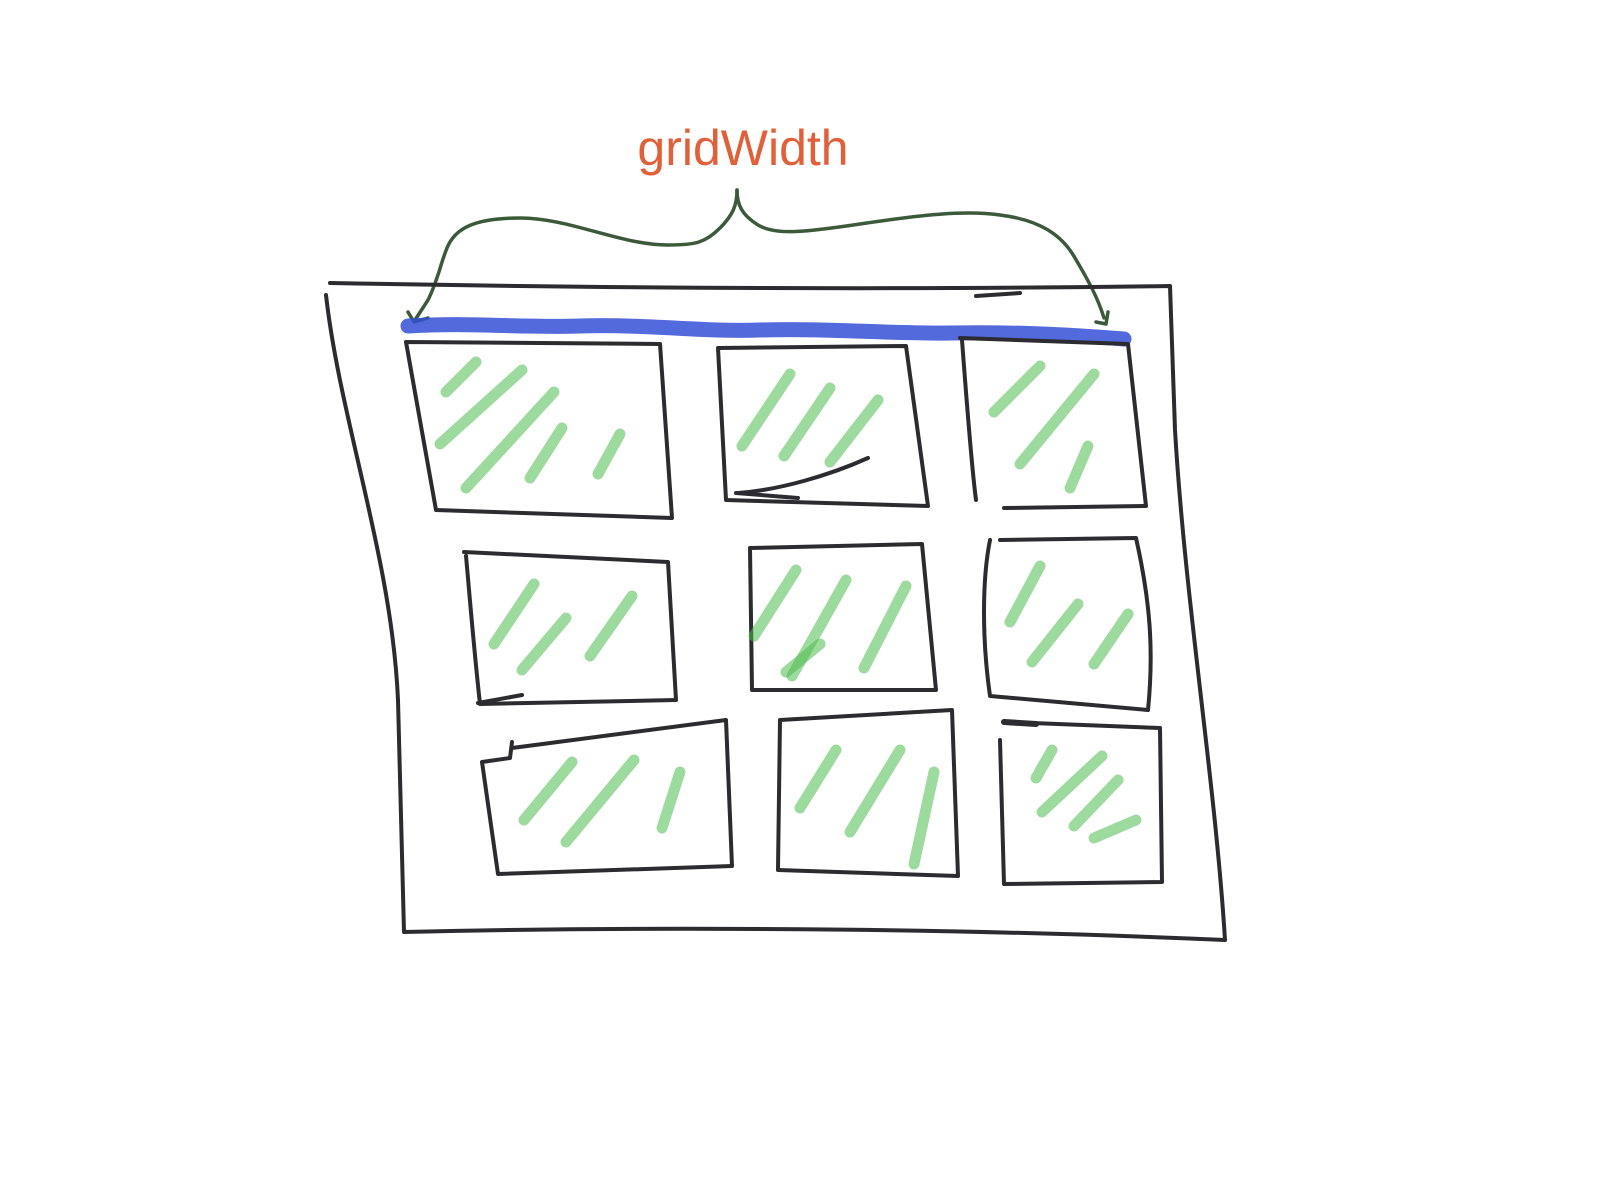 This screenshot has height=1200, width=1600. I want to click on grid-width-label: gridWidth, so click(742, 148).